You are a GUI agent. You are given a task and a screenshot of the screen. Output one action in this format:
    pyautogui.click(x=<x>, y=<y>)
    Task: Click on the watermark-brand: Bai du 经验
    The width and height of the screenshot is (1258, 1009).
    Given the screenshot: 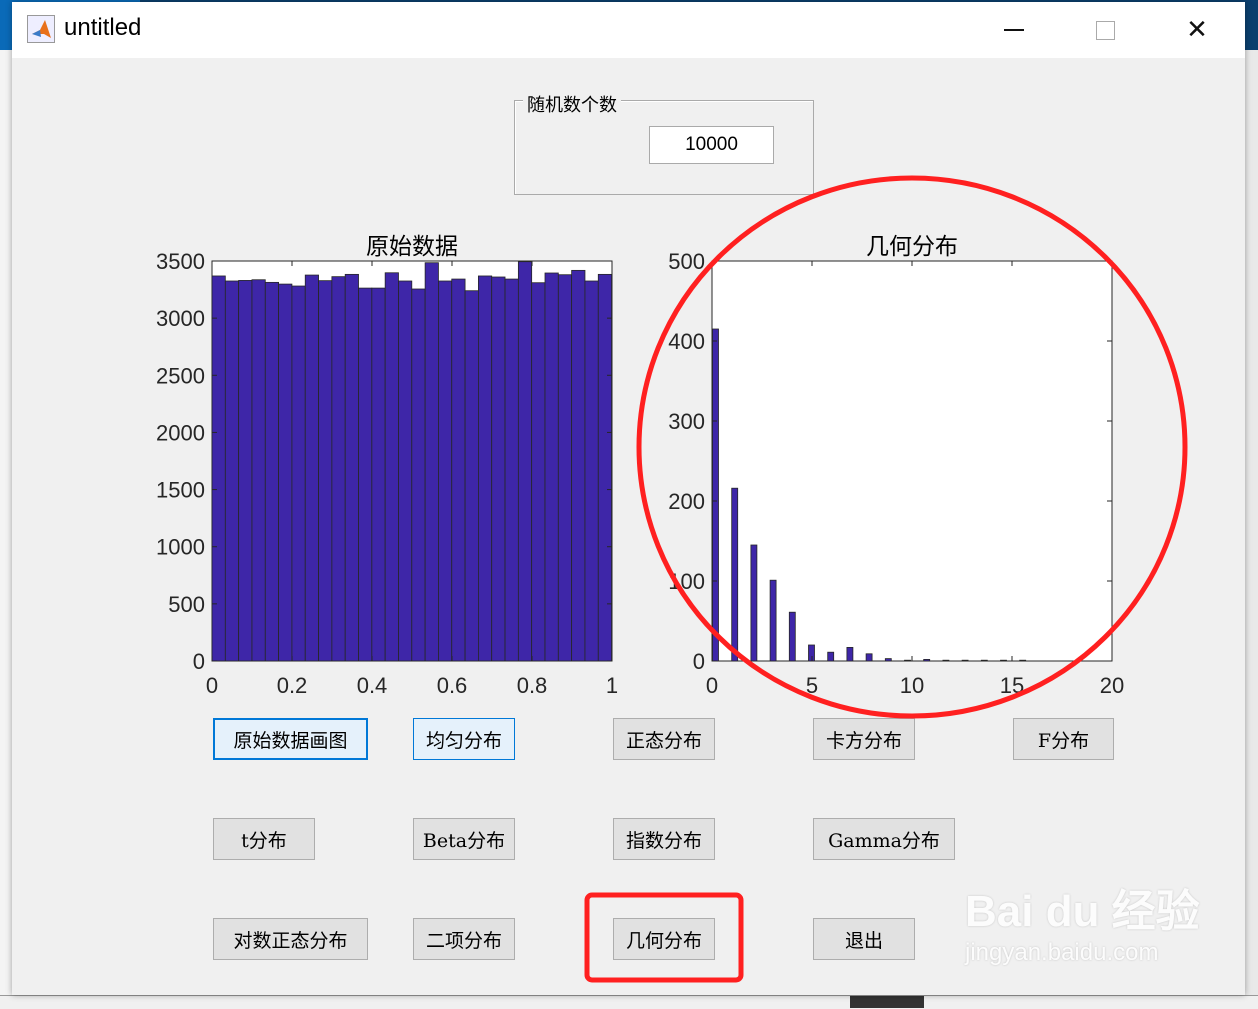 What is the action you would take?
    pyautogui.click(x=1082, y=911)
    